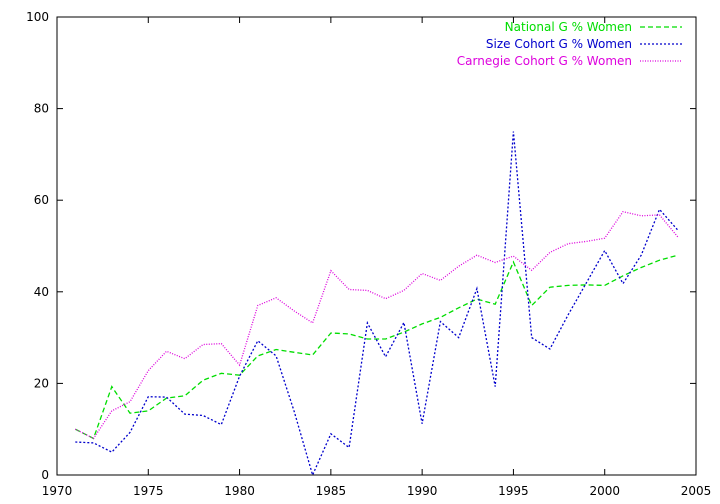 This screenshot has width=720, height=504. What do you see at coordinates (57, 491) in the screenshot?
I see `x-tick-label: 1970` at bounding box center [57, 491].